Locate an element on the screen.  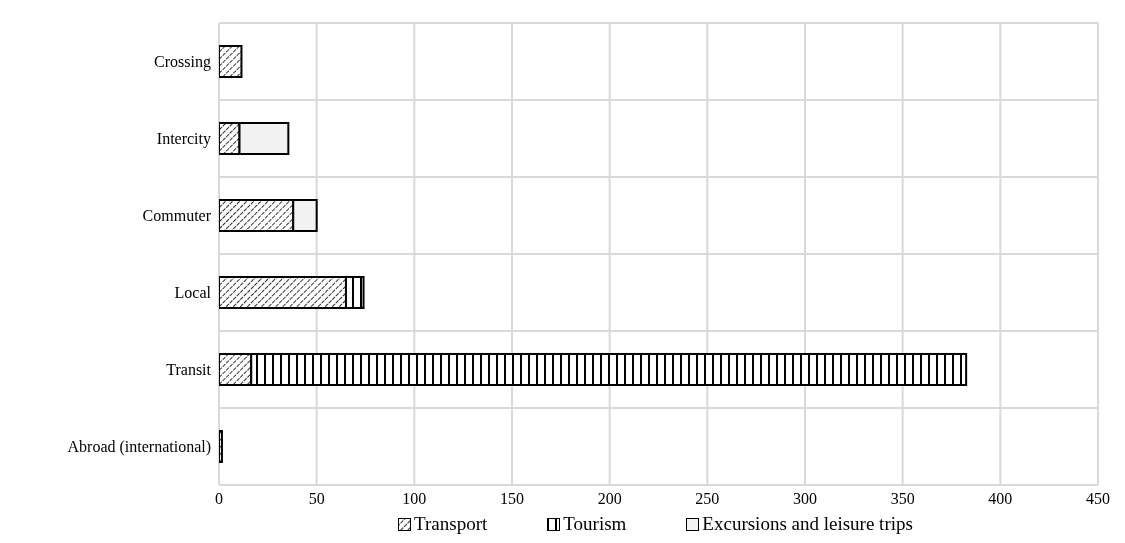
legend-label: Transport is located at coordinates (450, 524).